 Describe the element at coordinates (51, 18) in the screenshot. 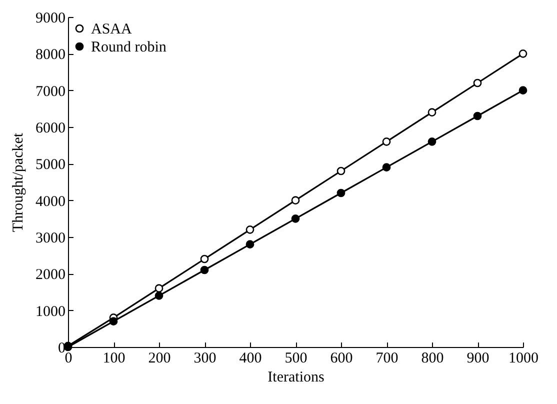

I see `y-tick-label: 9000` at that location.